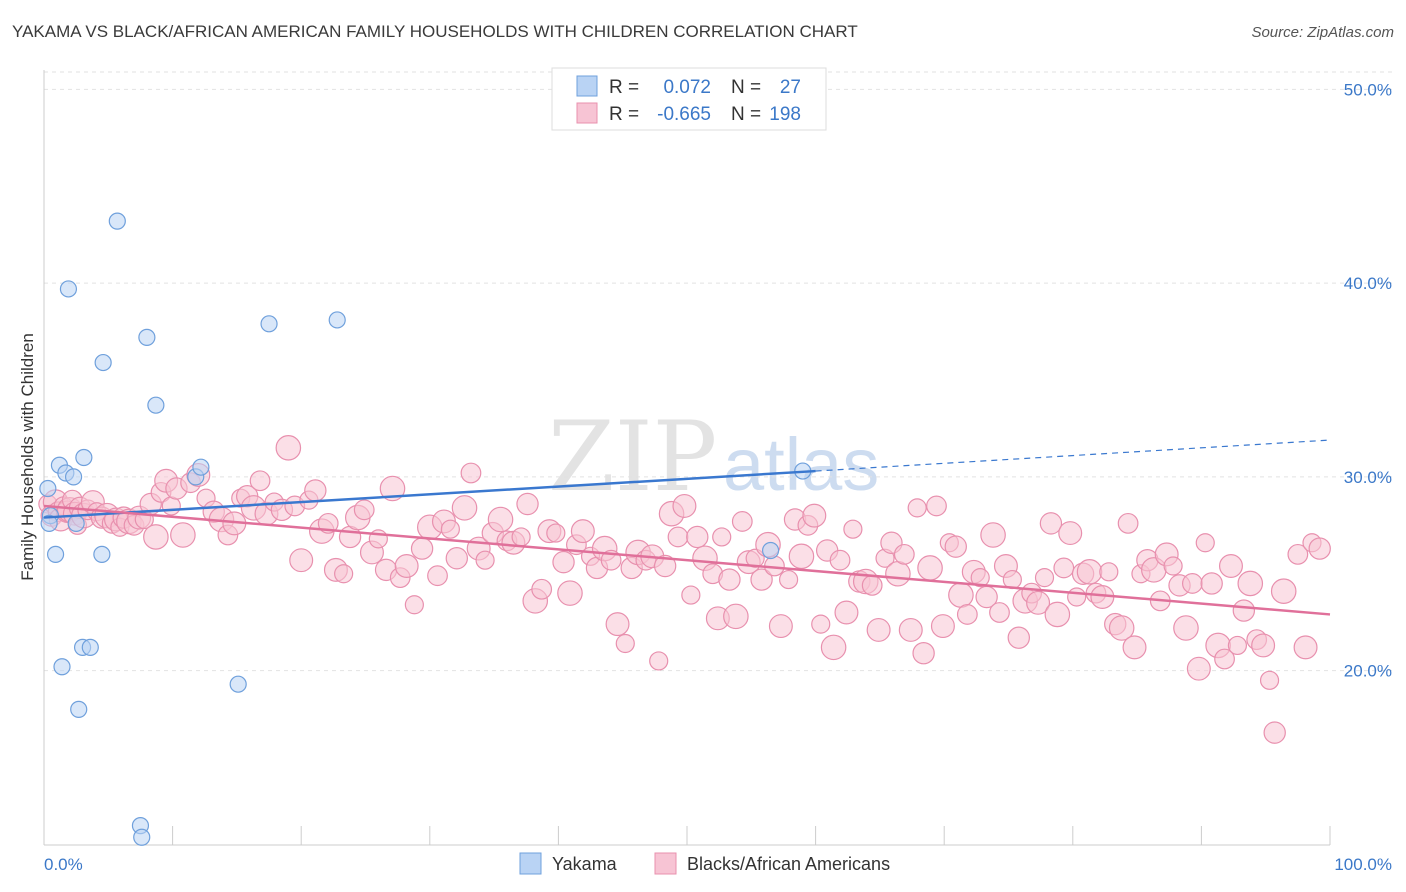 The height and width of the screenshot is (892, 1406). Describe the element at coordinates (27, 457) in the screenshot. I see `y-axis-label: Family Households with Children` at that location.